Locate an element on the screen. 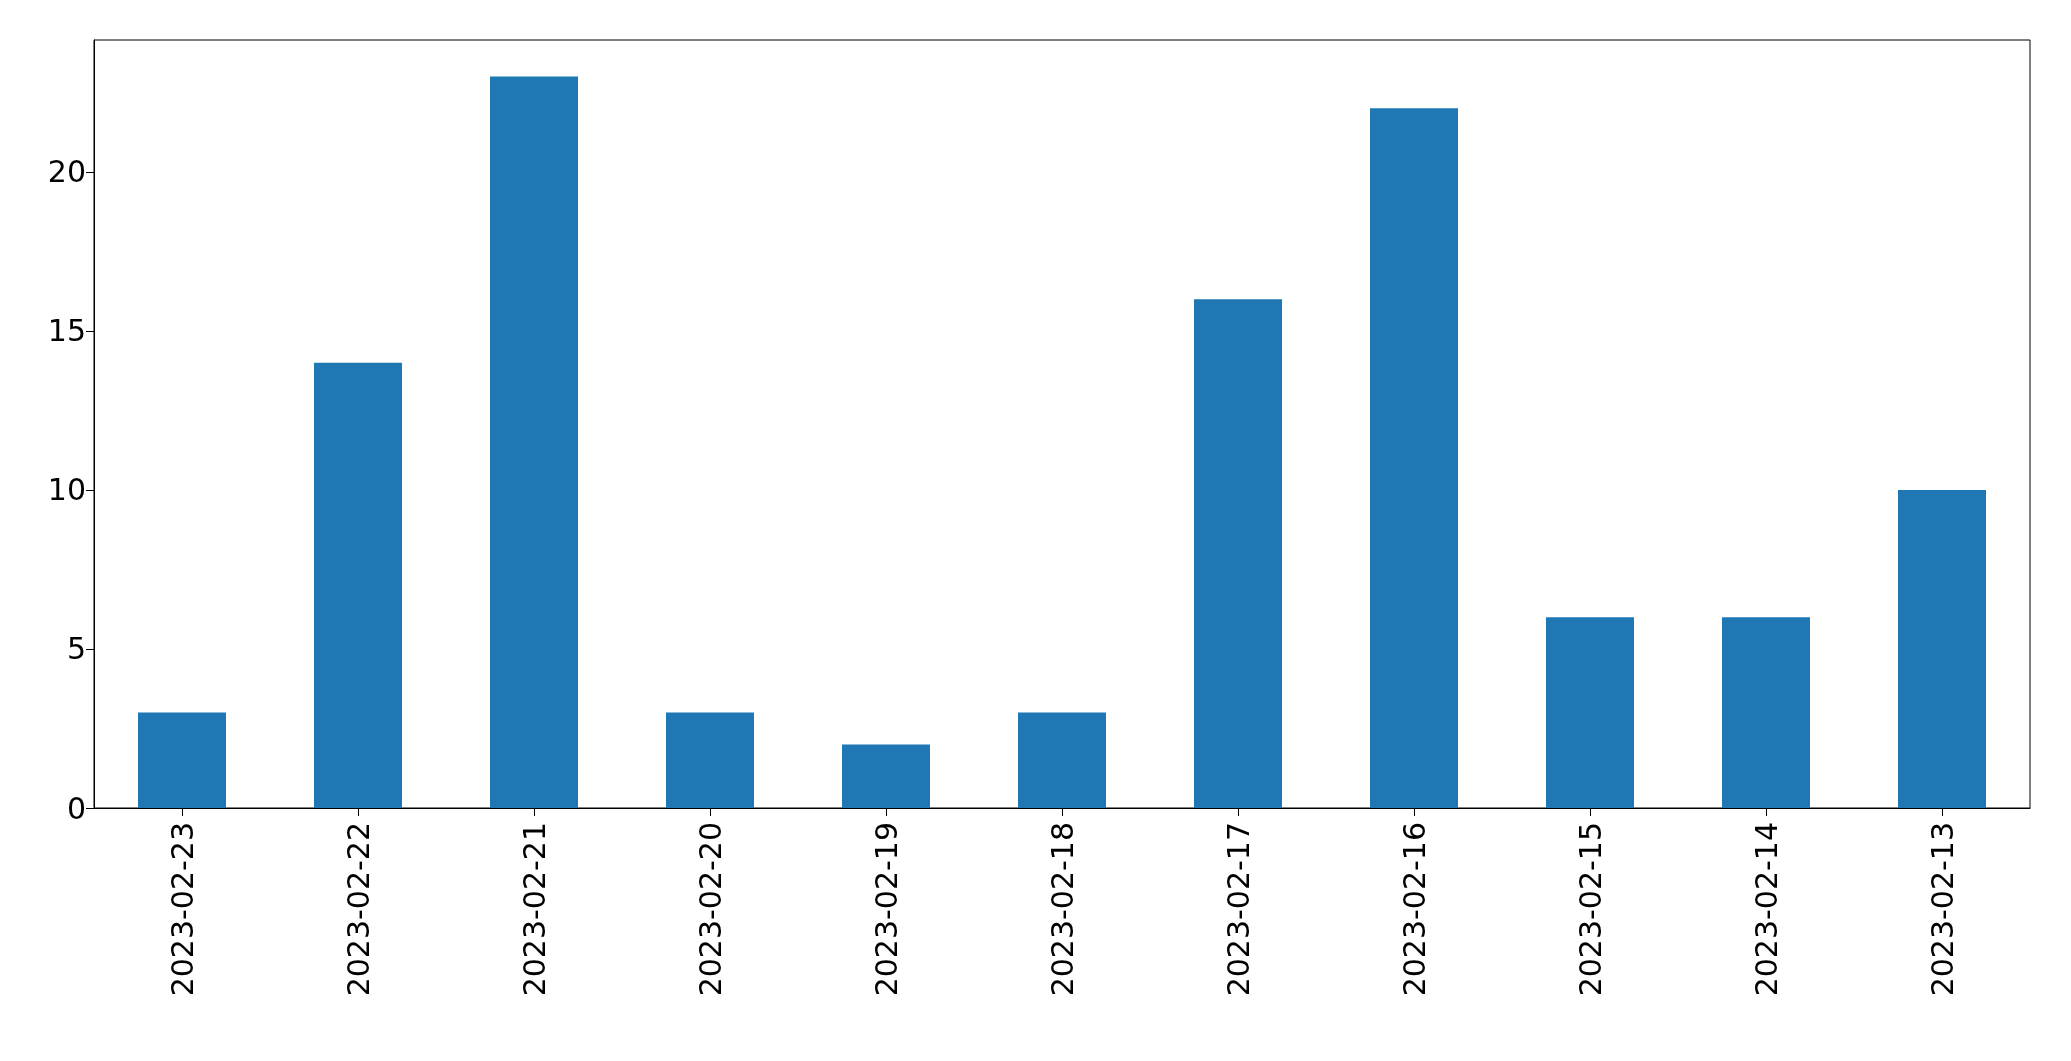 This screenshot has width=2071, height=1061. x-tick-label: 2023-02-21 is located at coordinates (534, 909).